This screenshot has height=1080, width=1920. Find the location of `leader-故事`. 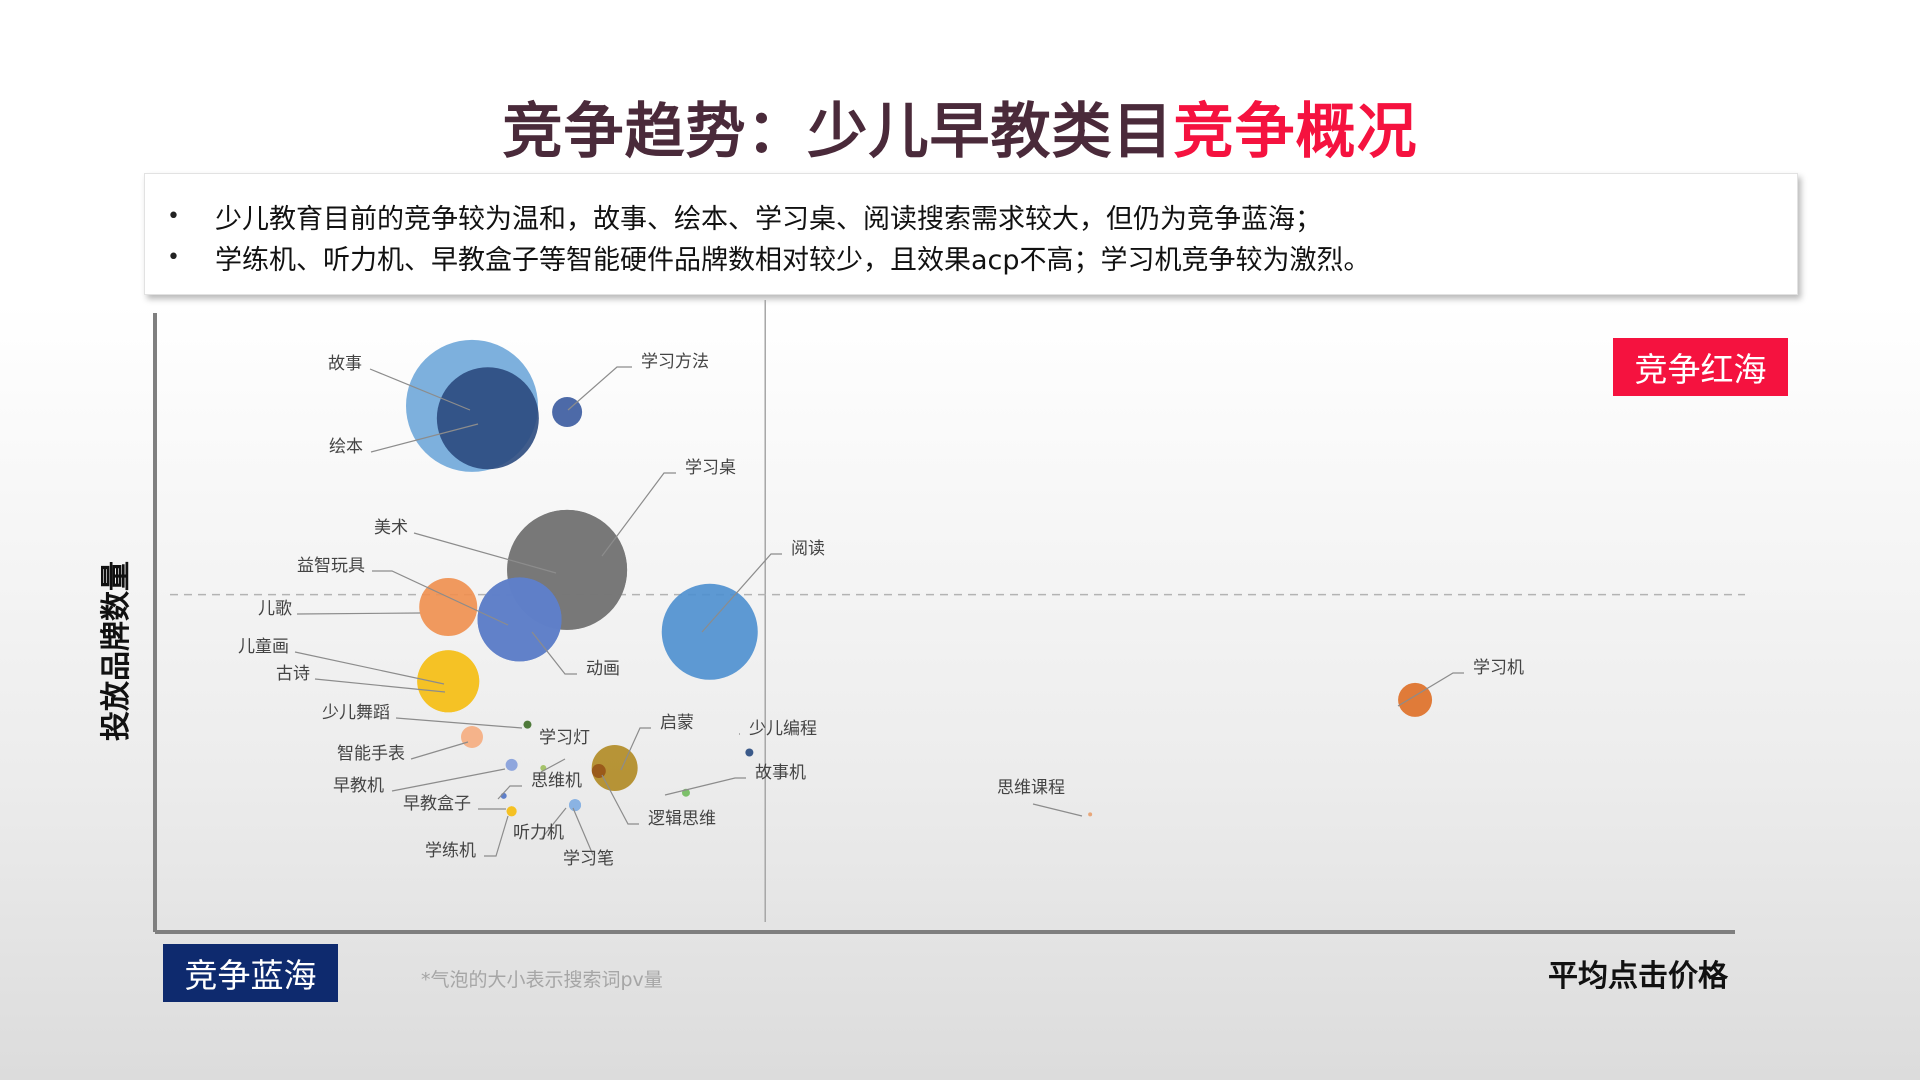

leader-故事 is located at coordinates (420, 389).